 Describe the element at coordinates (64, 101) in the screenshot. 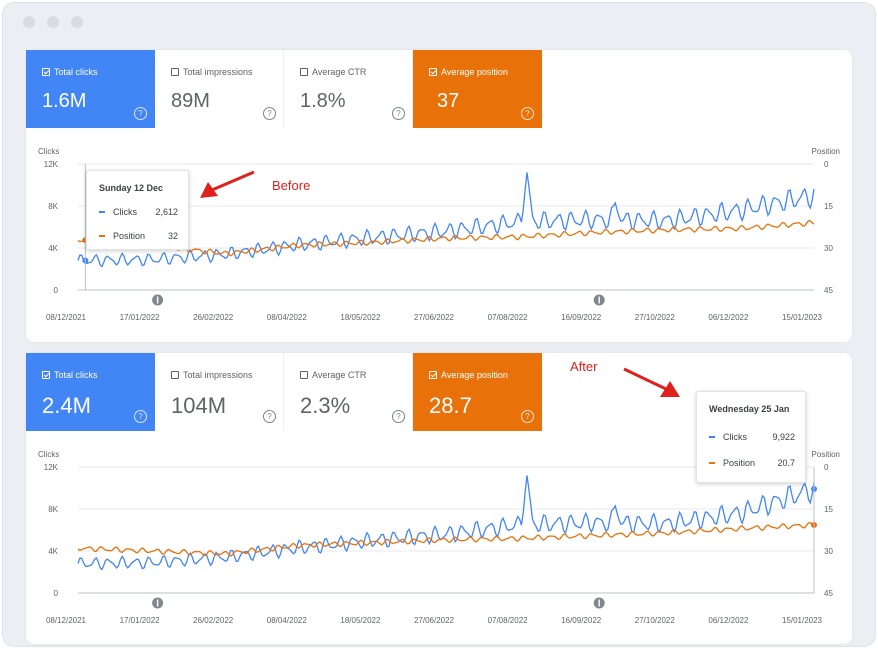

I see `card-value: 1.6M` at that location.